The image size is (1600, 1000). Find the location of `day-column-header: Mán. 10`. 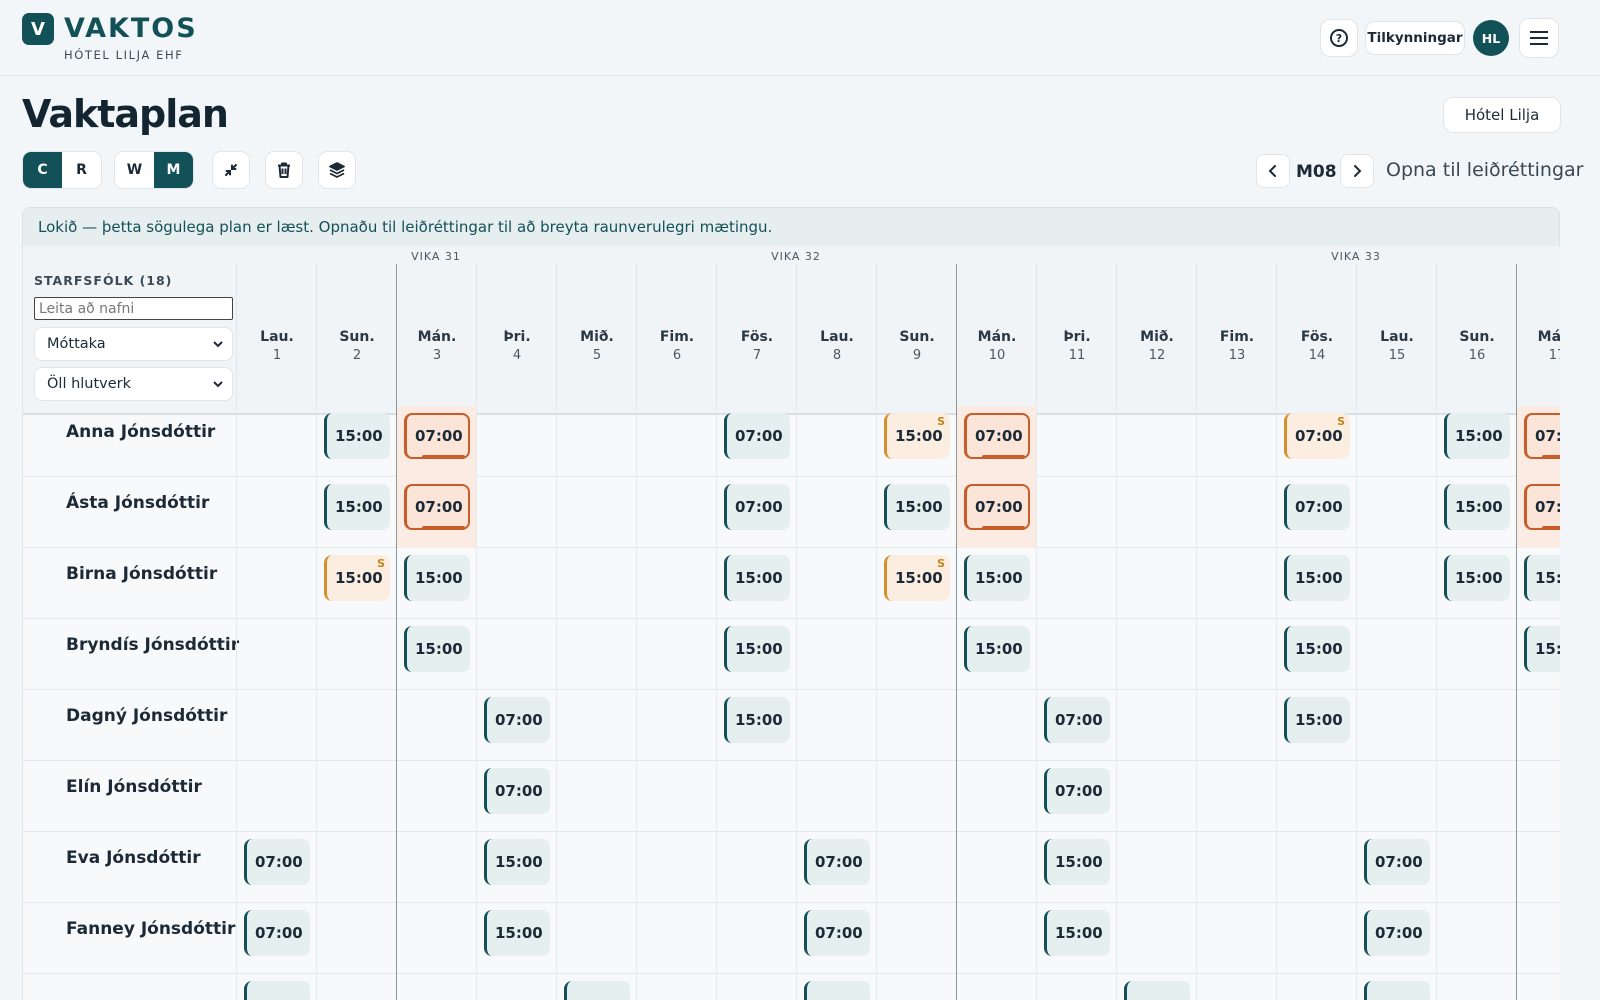

day-column-header: Mán. 10 is located at coordinates (996, 339).